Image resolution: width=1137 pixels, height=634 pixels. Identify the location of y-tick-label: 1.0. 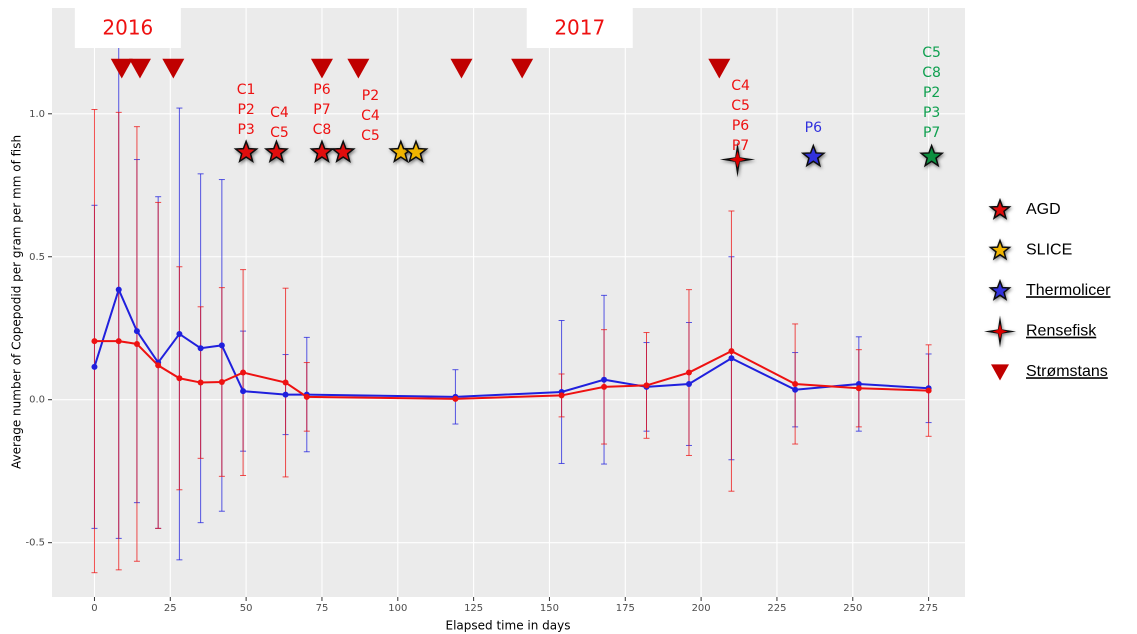
(37, 114).